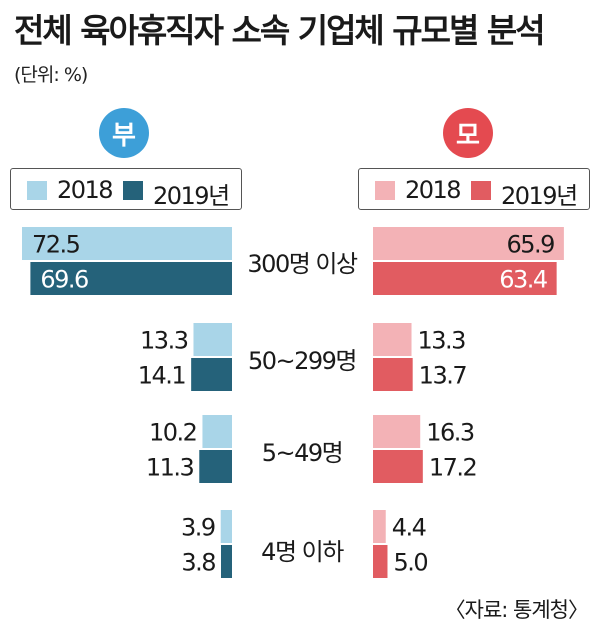 Image resolution: width=600 pixels, height=634 pixels. What do you see at coordinates (516, 610) in the screenshot?
I see `source-note: 〈자료: 통계청〉` at bounding box center [516, 610].